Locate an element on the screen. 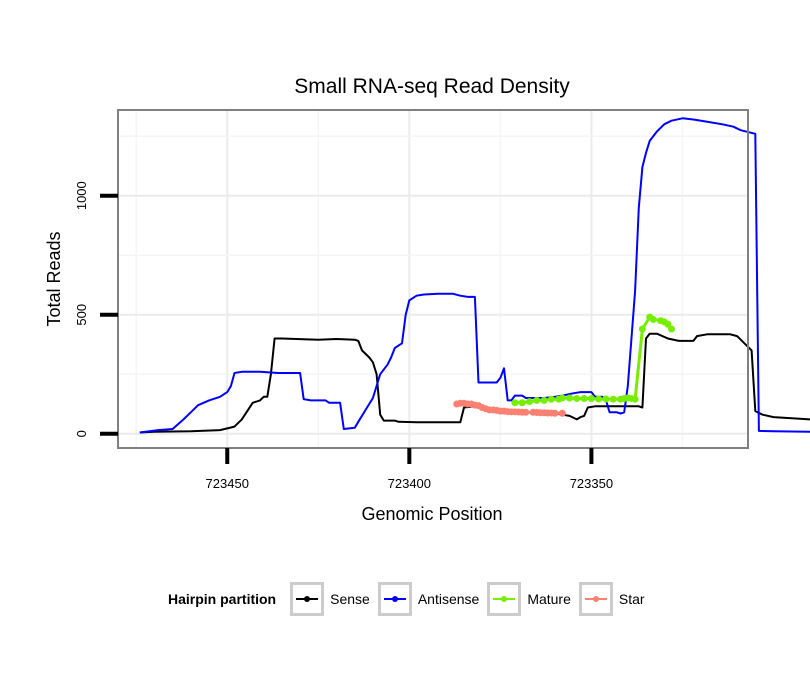 Image resolution: width=810 pixels, height=690 pixels. y-tick-label: 1000 is located at coordinates (81, 195).